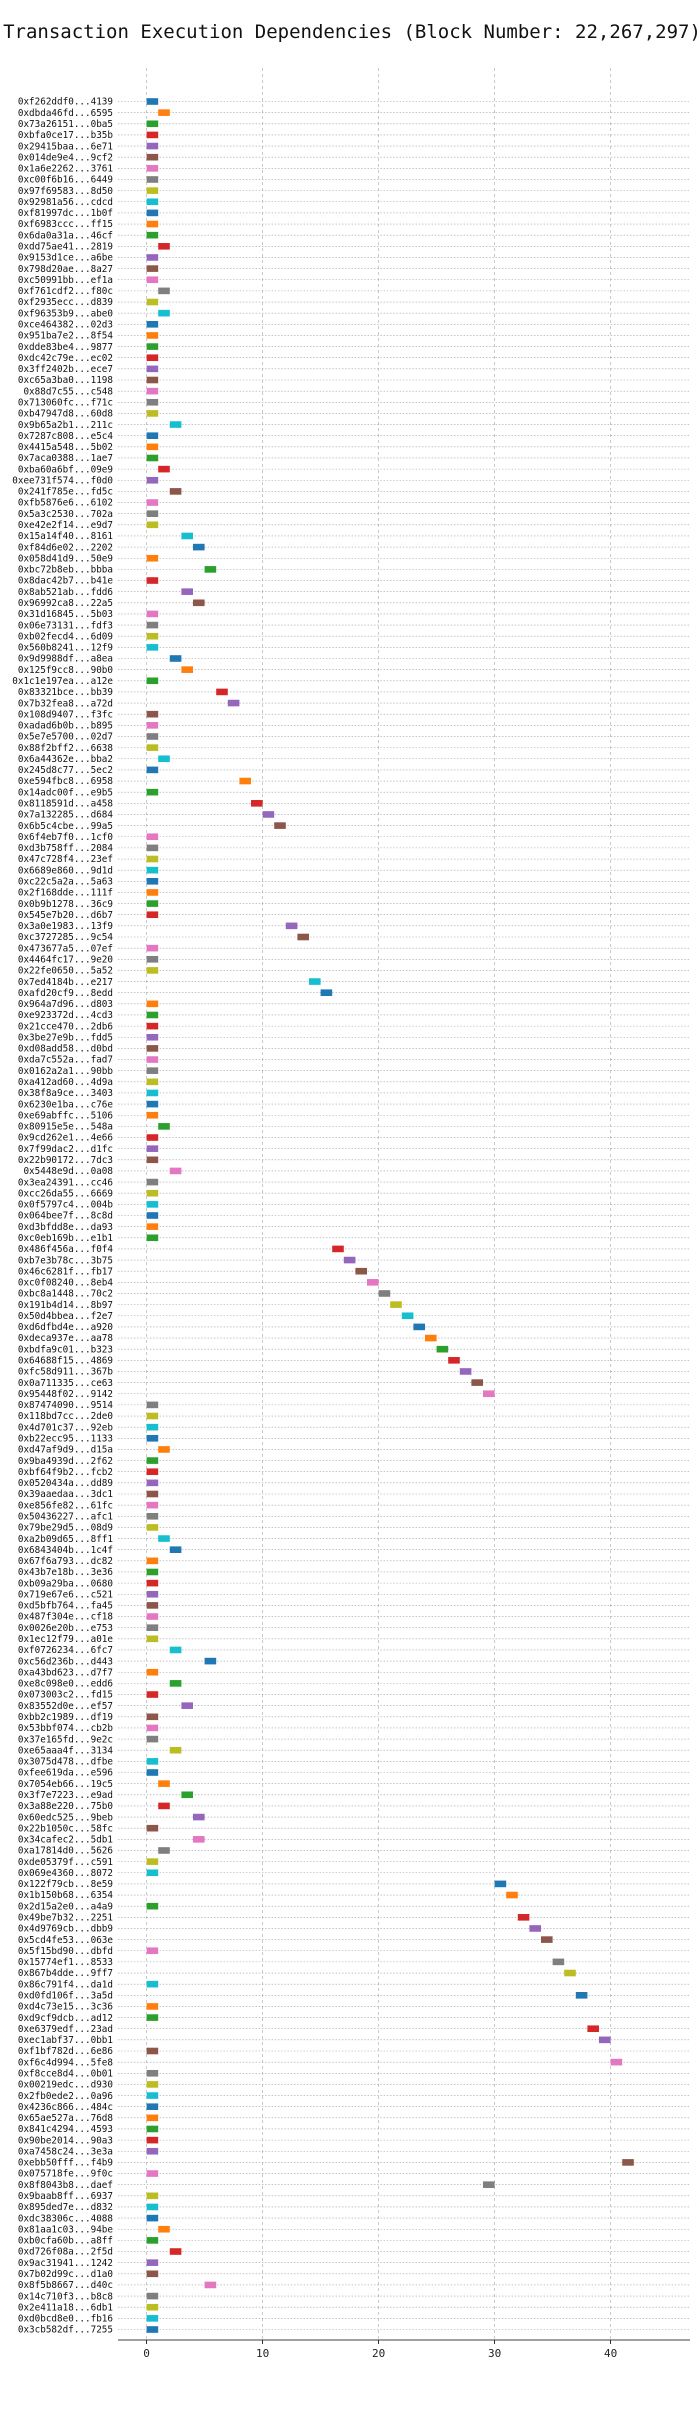 This screenshot has width=700, height=2412. Describe the element at coordinates (65, 247) in the screenshot. I see `transaction-label: 0xdd75ae41...2819` at that location.